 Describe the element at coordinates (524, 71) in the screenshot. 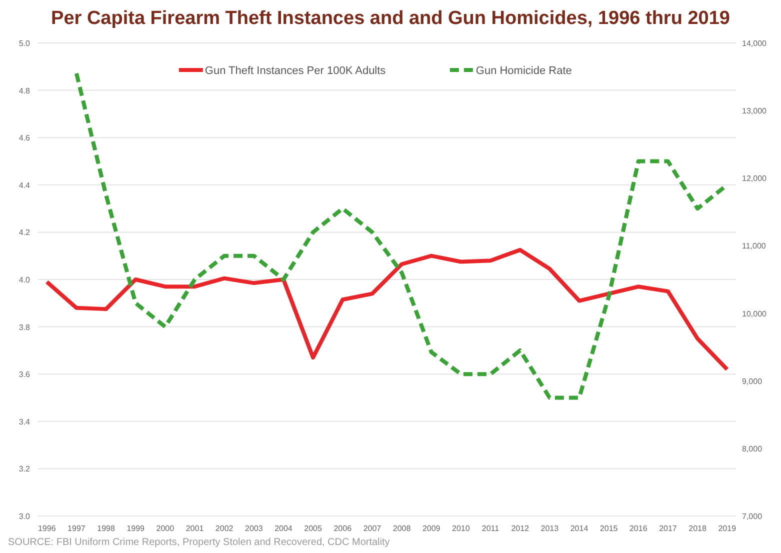

I see `legend-label: Gun Homicide Rate` at that location.